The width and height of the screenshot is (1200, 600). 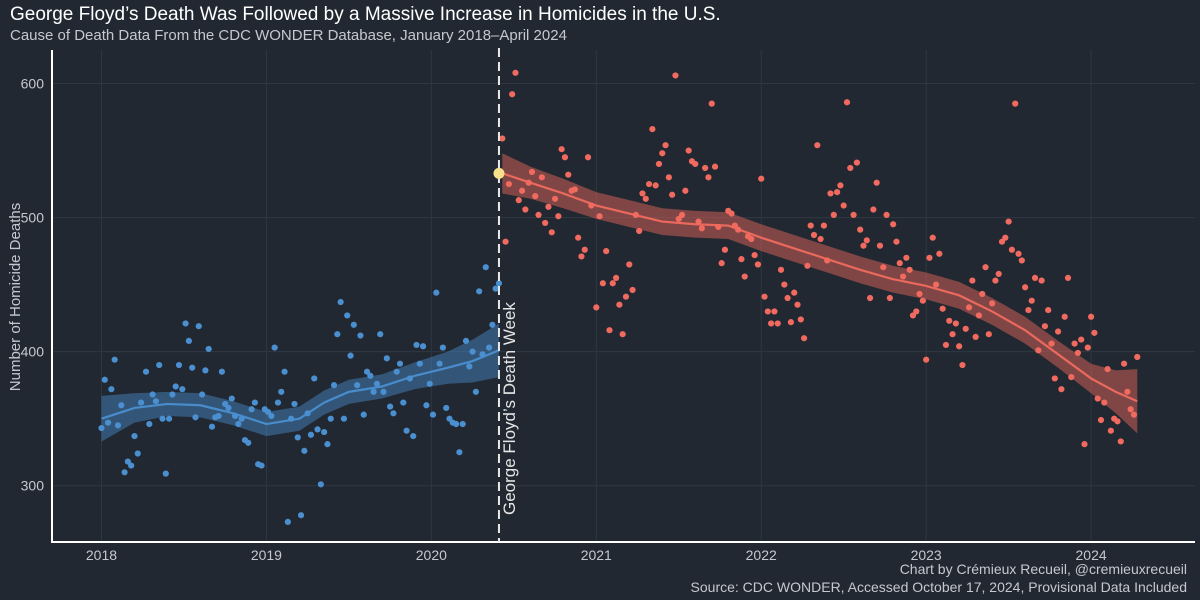 I want to click on y-axis-label: Number of Homicide Deaths, so click(x=15, y=297).